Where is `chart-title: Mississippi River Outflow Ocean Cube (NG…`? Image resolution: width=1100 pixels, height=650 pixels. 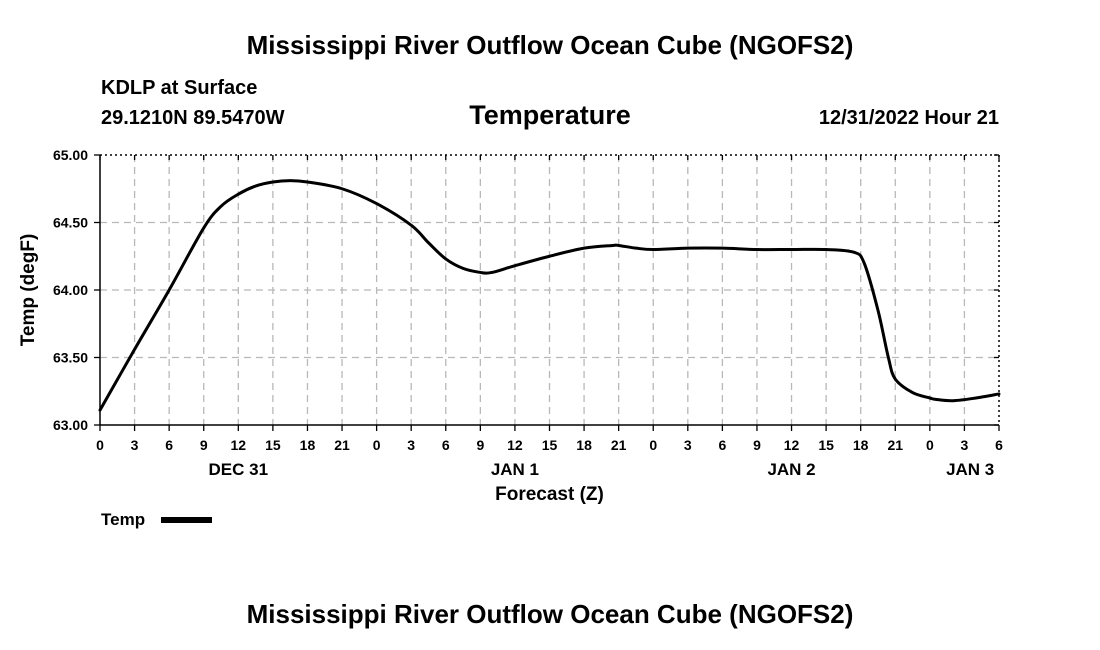
chart-title: Mississippi River Outflow Ocean Cube (NG… is located at coordinates (550, 45).